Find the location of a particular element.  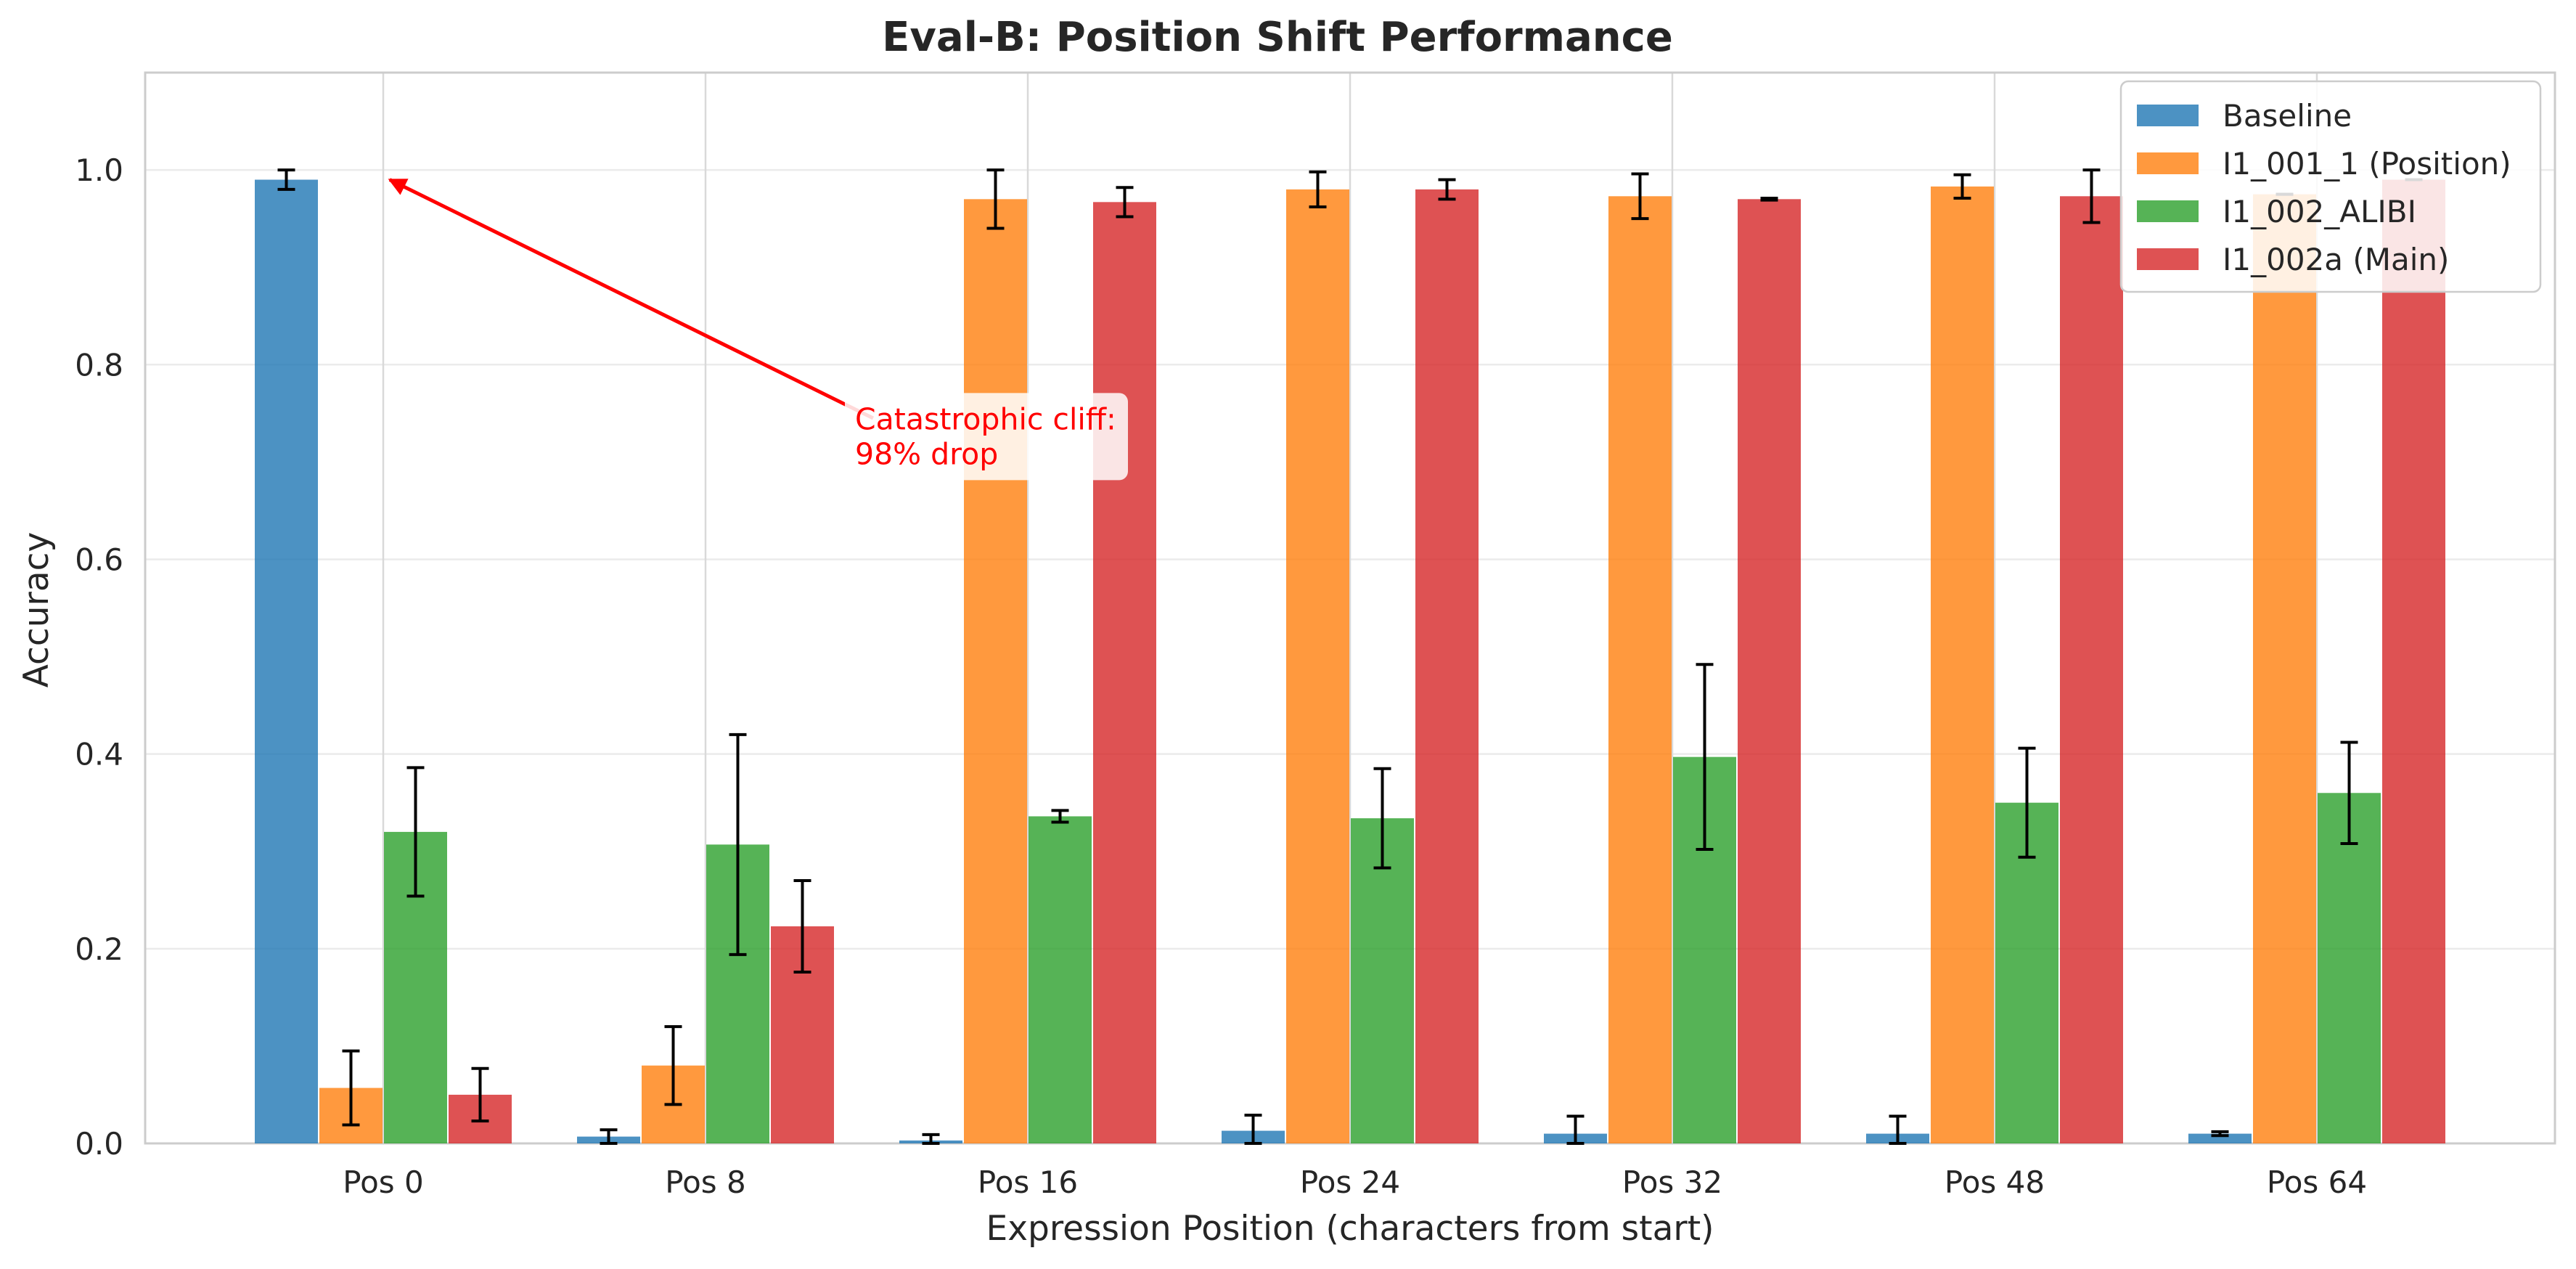

legend-label: I1_002_ALIBI is located at coordinates (2320, 211).